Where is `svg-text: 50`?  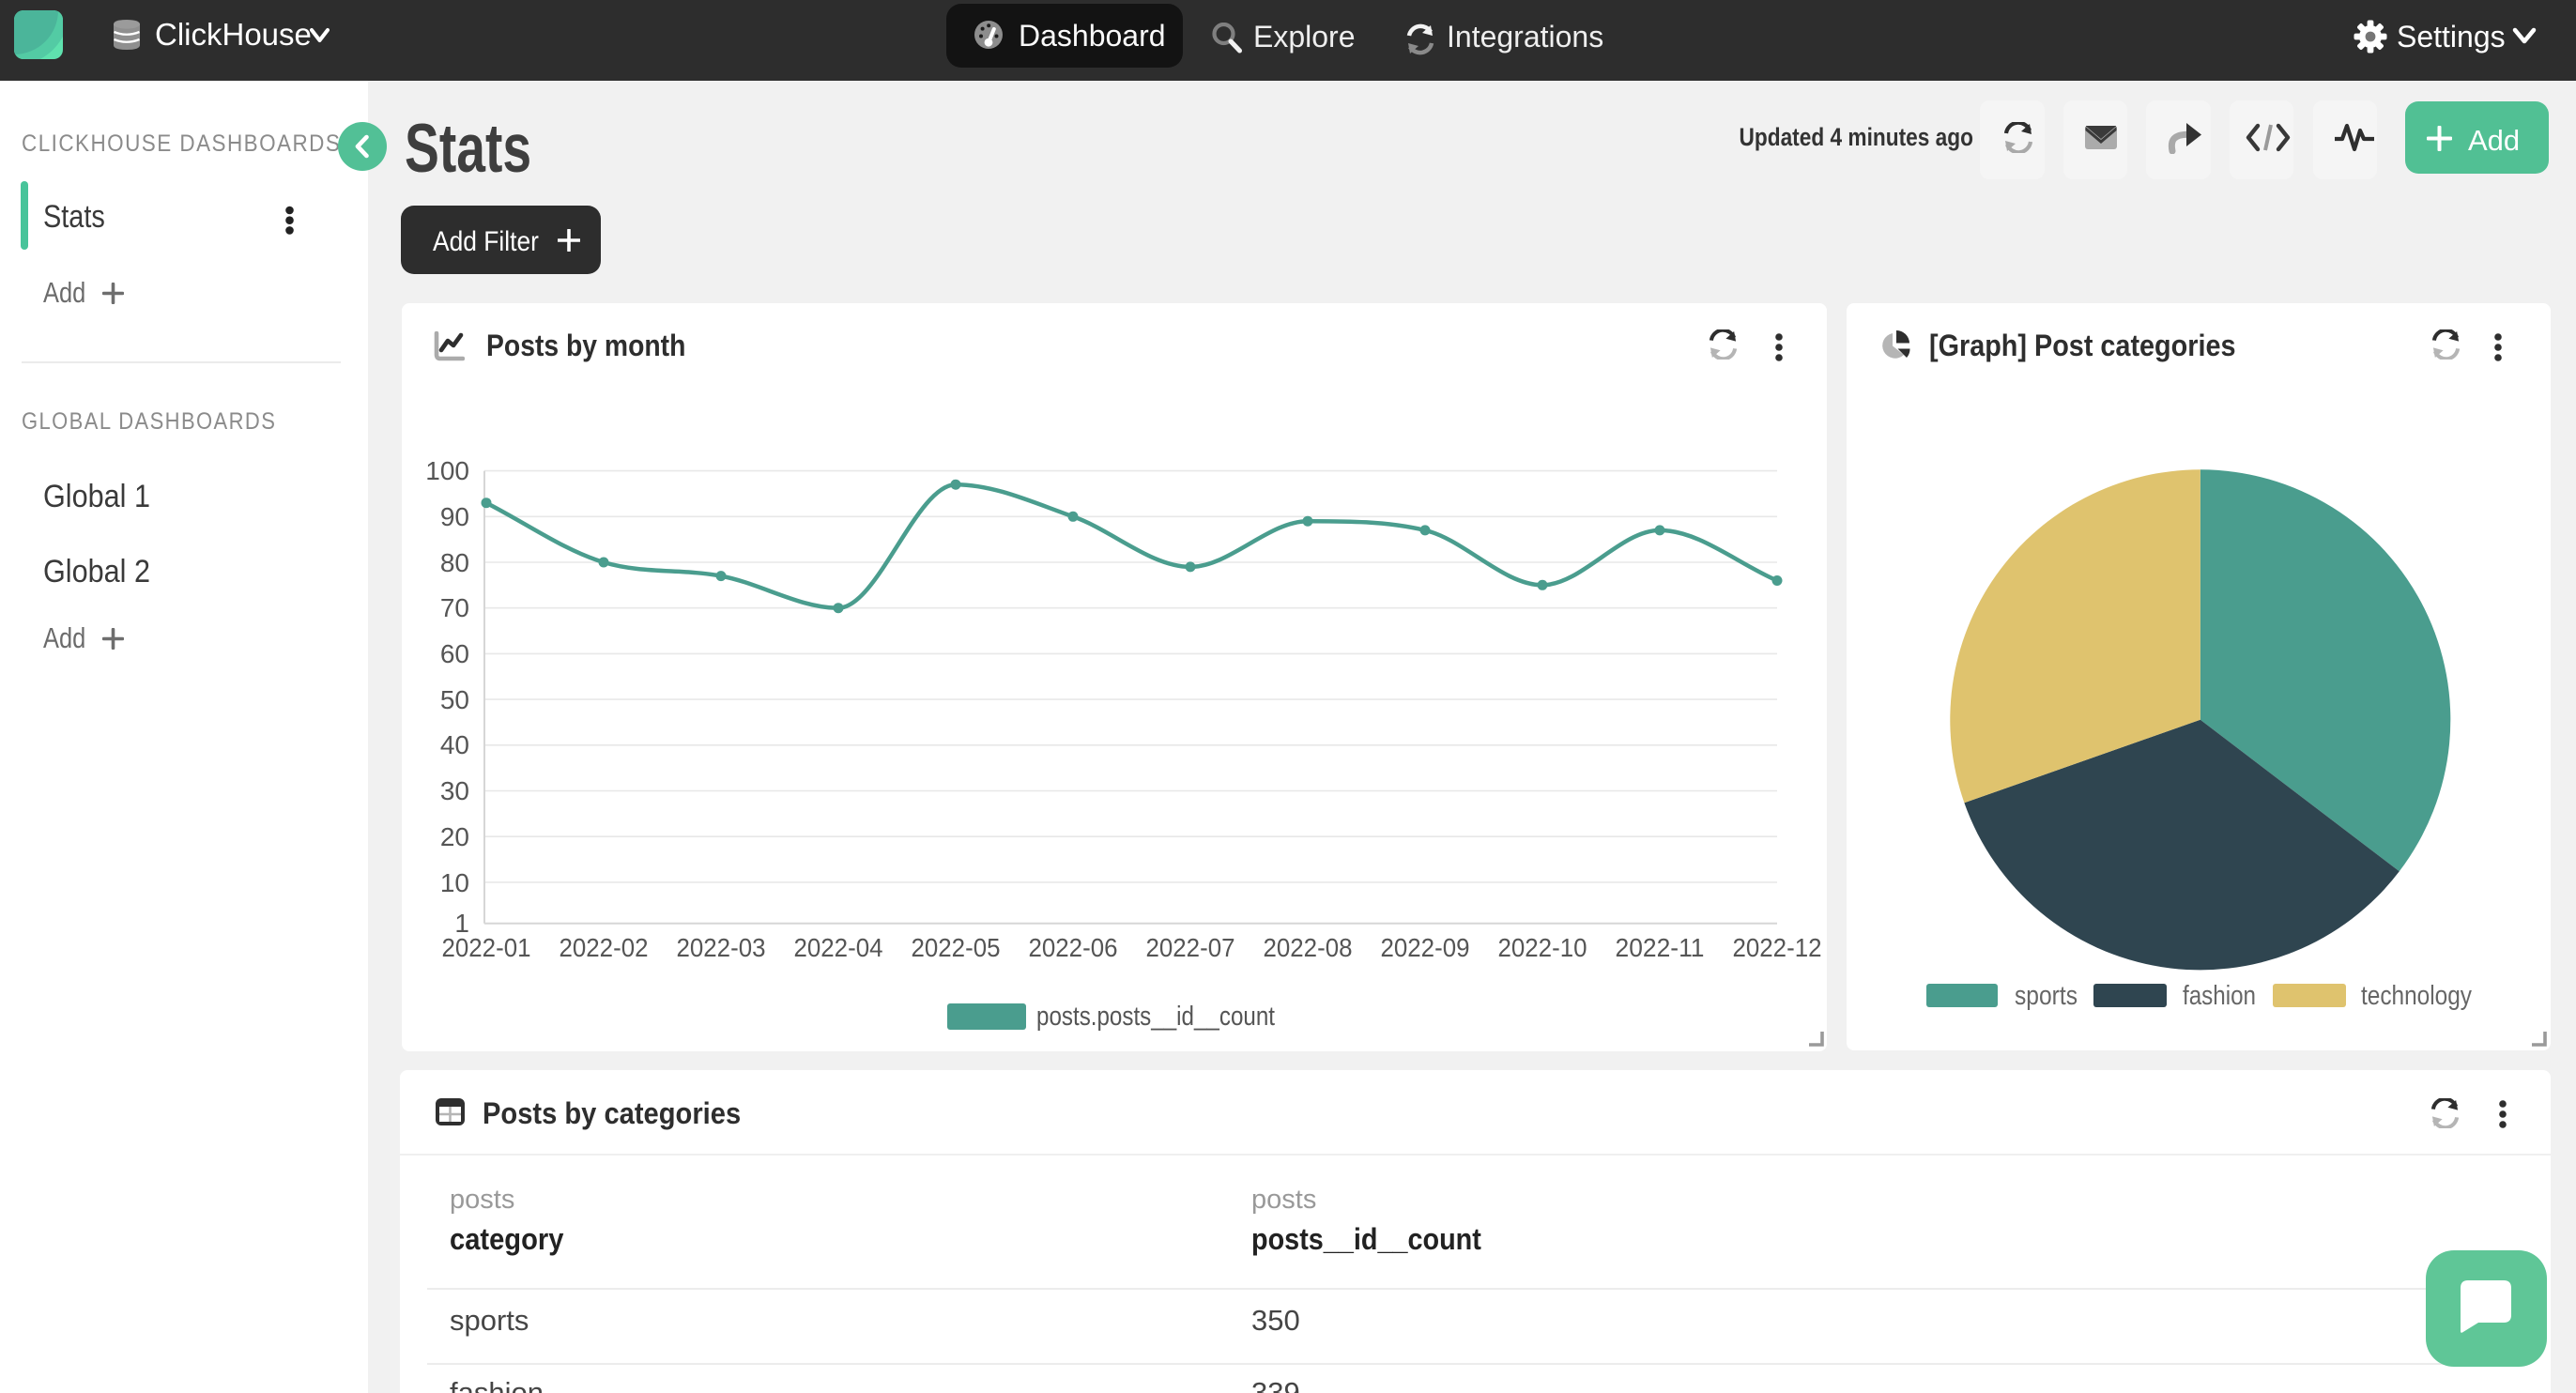
svg-text: 50 is located at coordinates (455, 699).